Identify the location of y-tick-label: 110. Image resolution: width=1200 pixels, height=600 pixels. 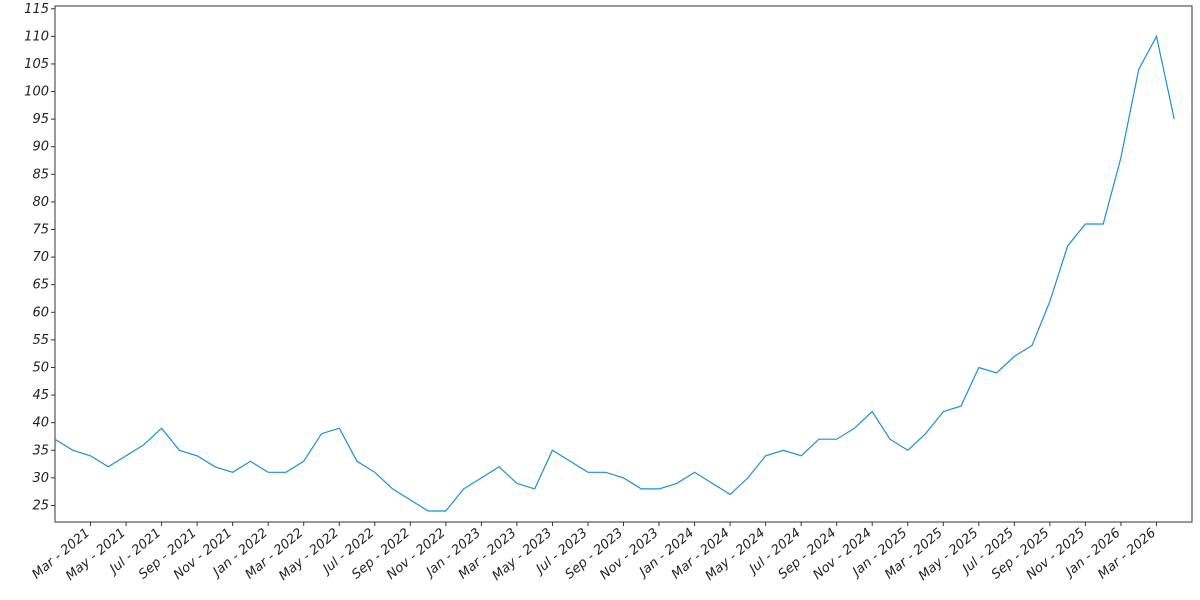
(36, 36).